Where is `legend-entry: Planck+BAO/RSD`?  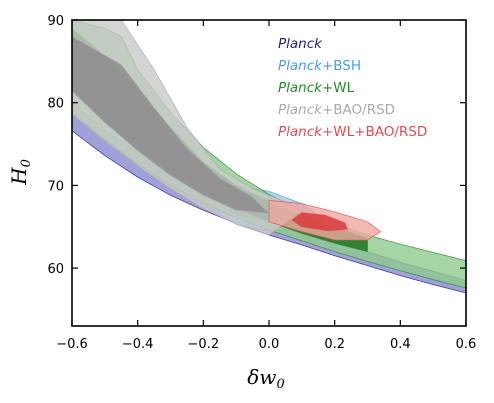 legend-entry: Planck+BAO/RSD is located at coordinates (336, 110).